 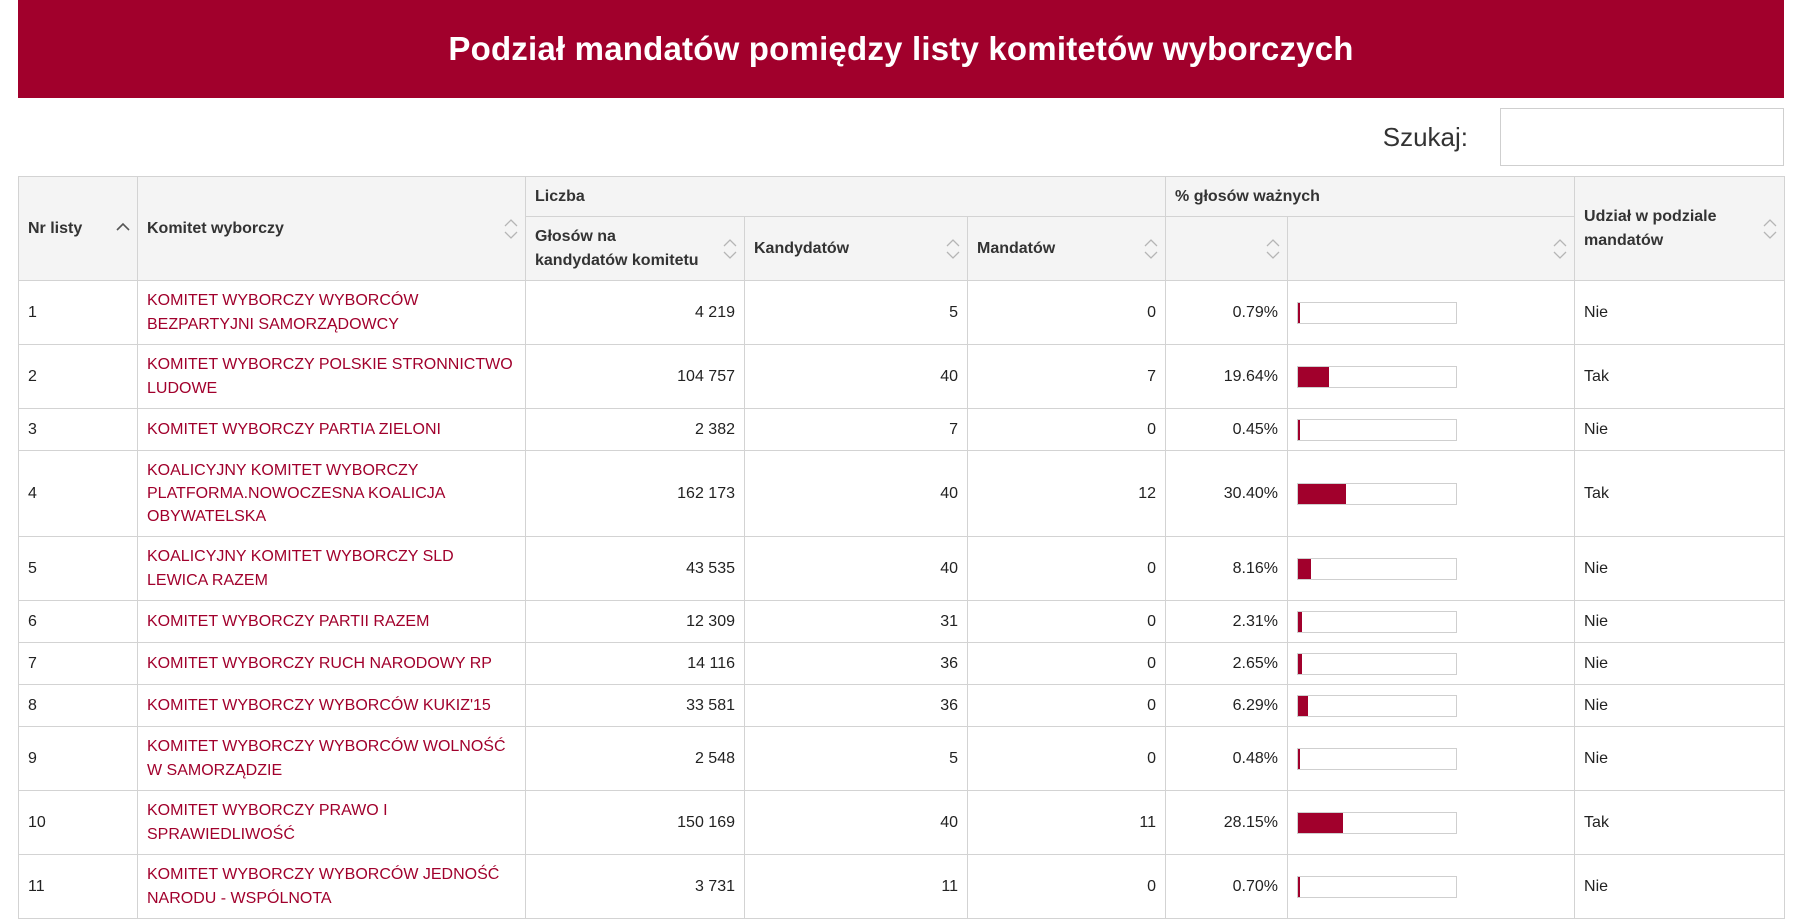 I want to click on cell-nr: 8, so click(x=78, y=705).